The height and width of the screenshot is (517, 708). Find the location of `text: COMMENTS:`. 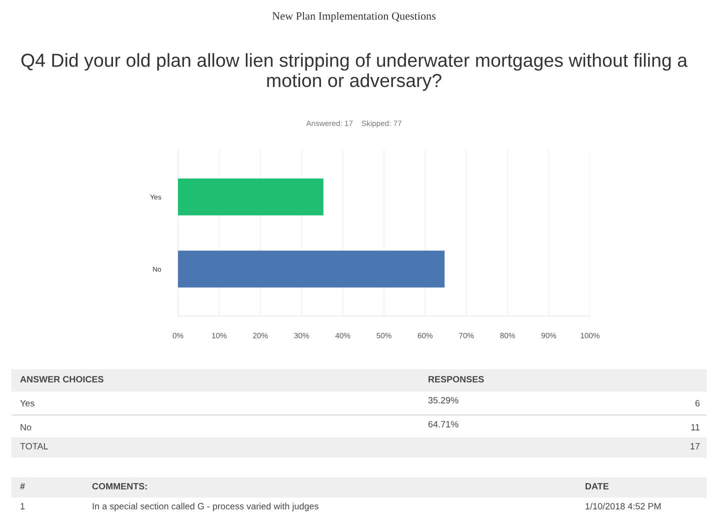

text: COMMENTS: is located at coordinates (119, 486).